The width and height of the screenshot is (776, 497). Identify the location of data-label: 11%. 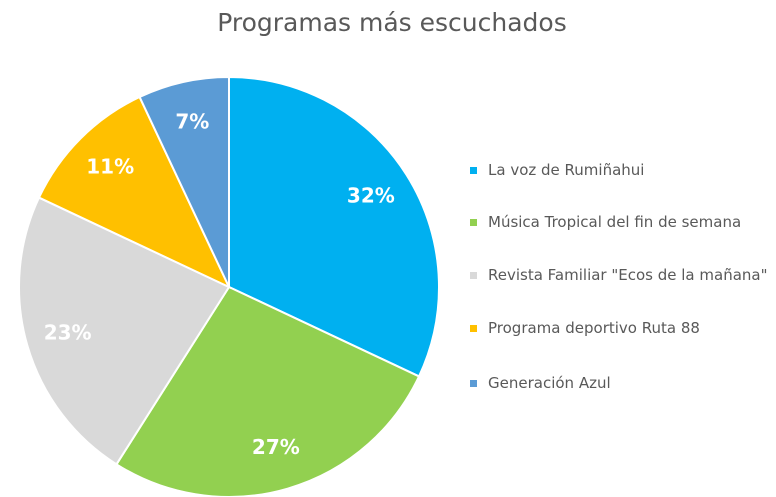
(110, 167).